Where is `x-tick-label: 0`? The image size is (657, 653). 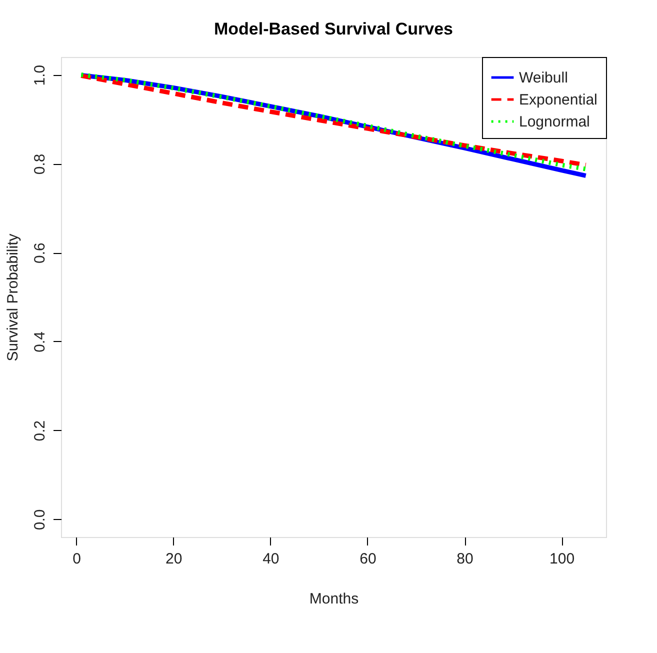
x-tick-label: 0 is located at coordinates (77, 559).